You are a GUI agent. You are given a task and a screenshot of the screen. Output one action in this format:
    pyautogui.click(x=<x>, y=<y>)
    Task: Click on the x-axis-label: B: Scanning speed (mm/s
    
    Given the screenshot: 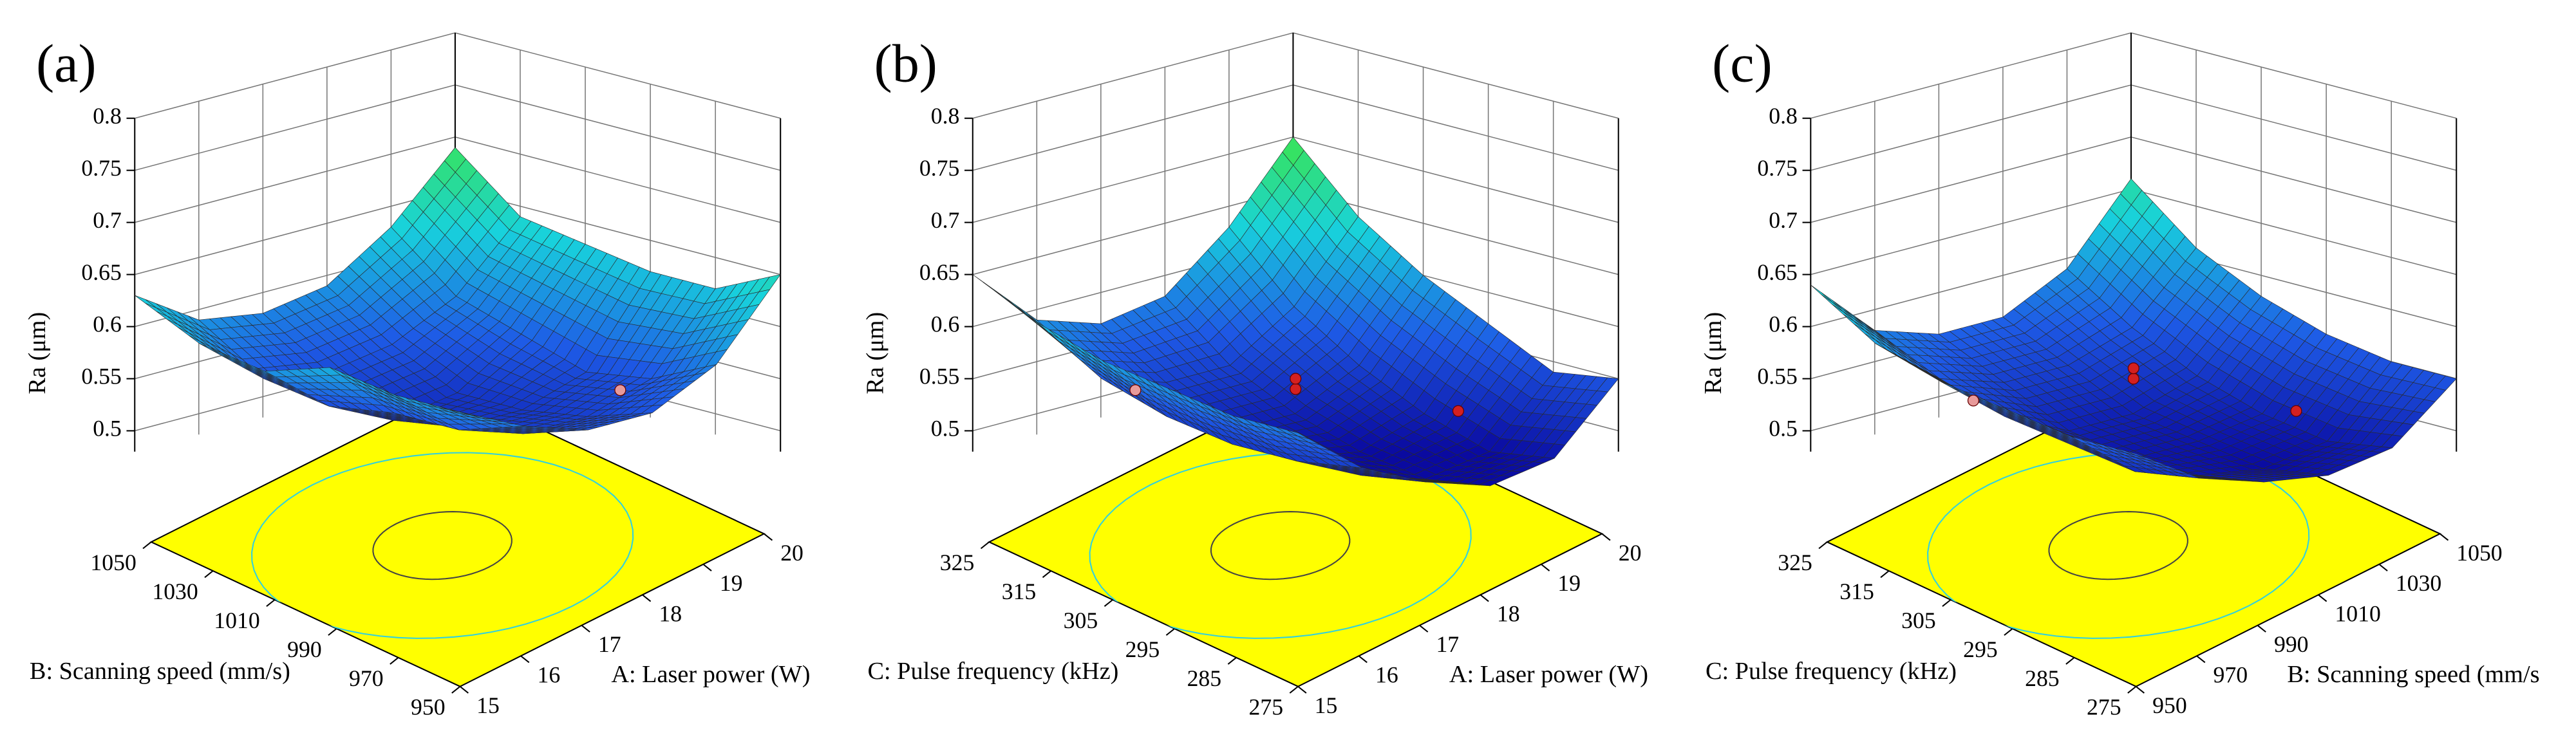 What is the action you would take?
    pyautogui.click(x=2413, y=674)
    